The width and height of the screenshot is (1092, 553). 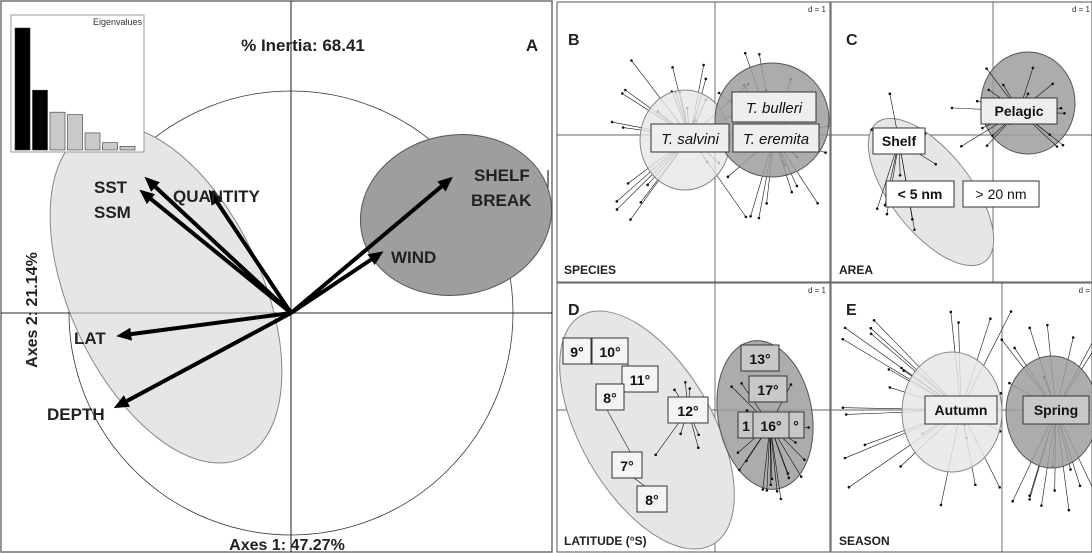 I want to click on arrowhead-lat, so click(x=124, y=334).